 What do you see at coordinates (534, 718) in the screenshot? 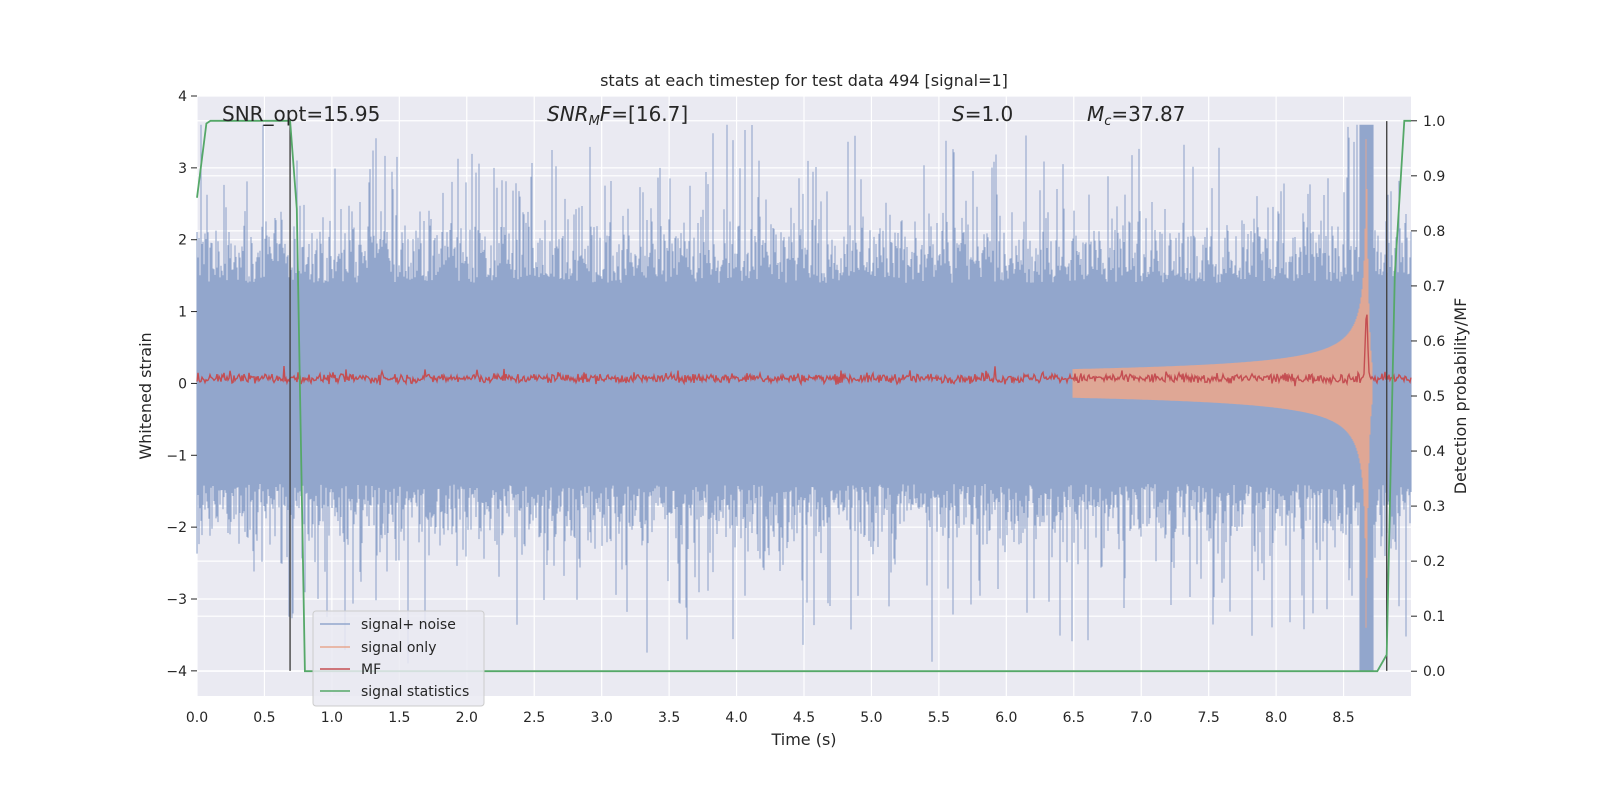
I see `x-tick-label: 2.5` at bounding box center [534, 718].